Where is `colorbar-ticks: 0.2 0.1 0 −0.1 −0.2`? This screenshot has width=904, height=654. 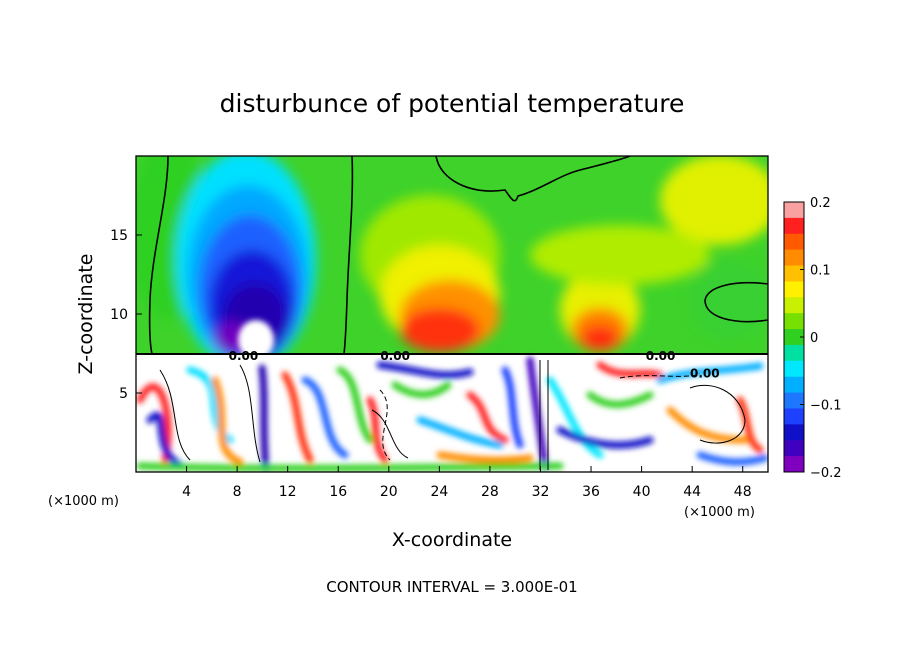
colorbar-ticks: 0.2 0.1 0 −0.1 −0.2 is located at coordinates (821, 338).